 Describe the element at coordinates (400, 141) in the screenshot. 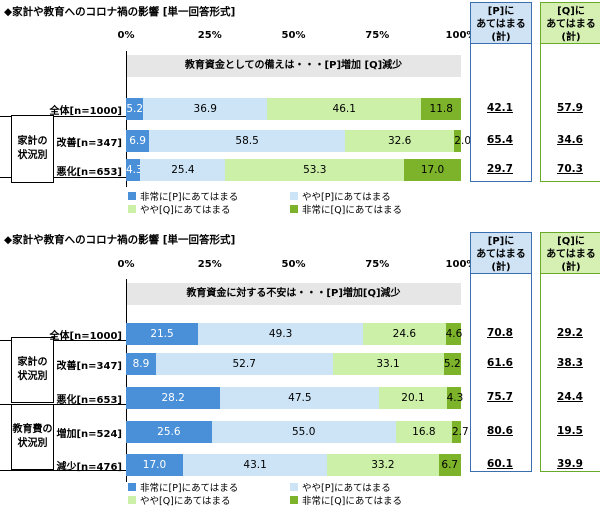

I see `bar-segment: 32.6` at that location.